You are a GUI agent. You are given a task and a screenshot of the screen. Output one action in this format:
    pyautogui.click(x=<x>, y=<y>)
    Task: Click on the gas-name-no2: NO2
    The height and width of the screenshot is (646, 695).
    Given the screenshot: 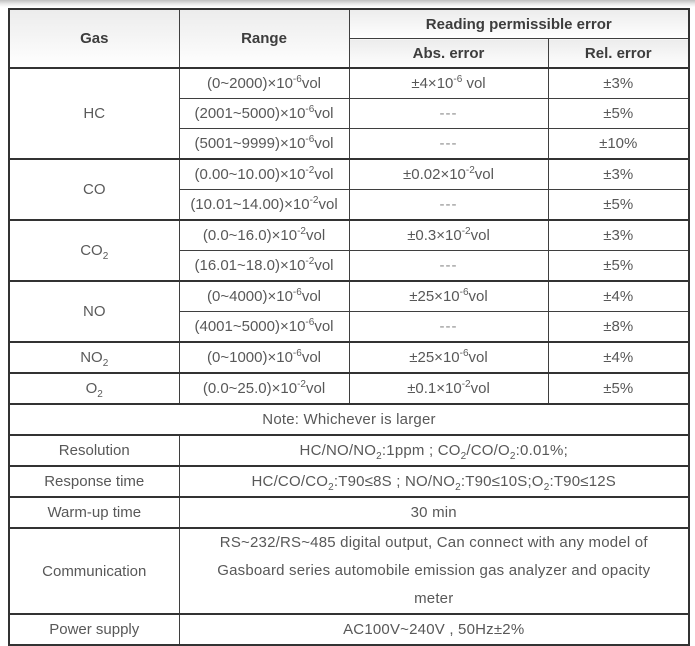 What is the action you would take?
    pyautogui.click(x=94, y=357)
    